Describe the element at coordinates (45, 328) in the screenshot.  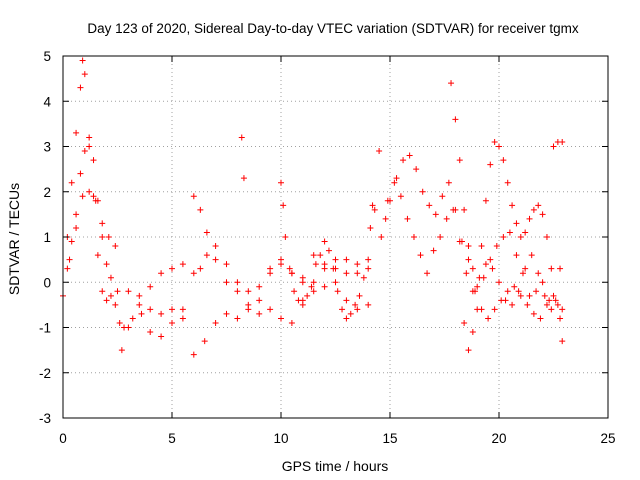
I see `y-tick-label: -1` at that location.